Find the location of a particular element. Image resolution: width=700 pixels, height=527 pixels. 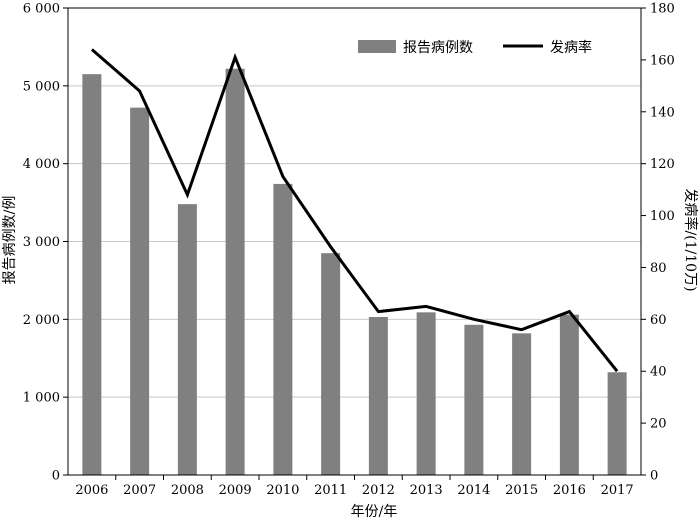

y-axis-right-title: 发病率/(1/10万) is located at coordinates (690, 239).